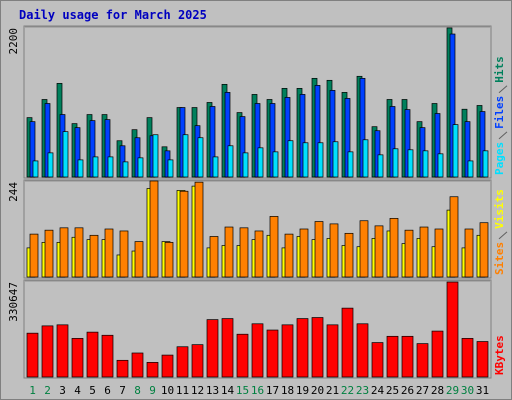 This screenshot has height=400, width=512. Describe the element at coordinates (47, 390) in the screenshot. I see `x-tick-label: 2` at that location.